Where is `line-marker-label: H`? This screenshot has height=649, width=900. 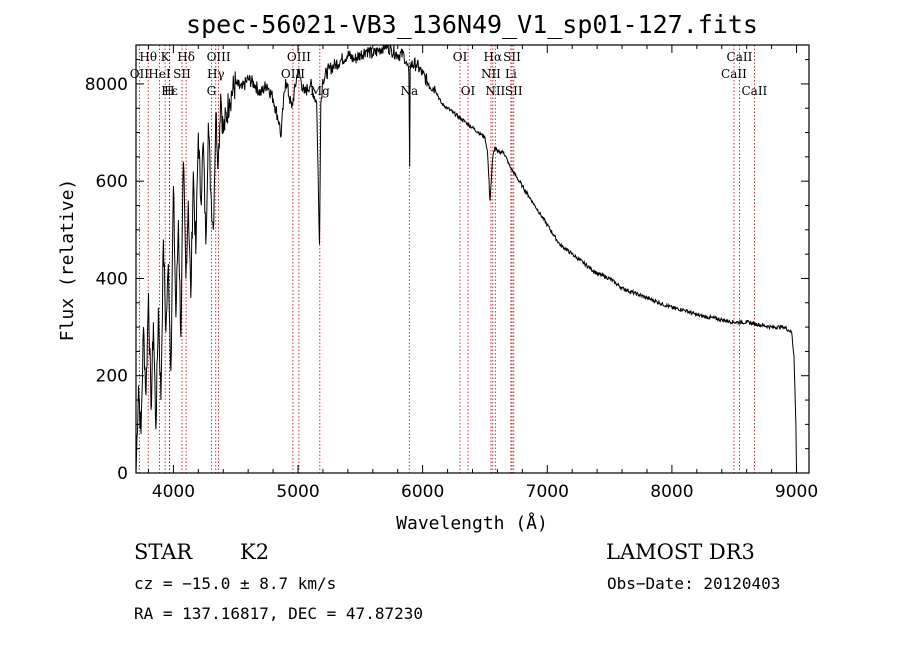 line-marker-label: H is located at coordinates (169, 91).